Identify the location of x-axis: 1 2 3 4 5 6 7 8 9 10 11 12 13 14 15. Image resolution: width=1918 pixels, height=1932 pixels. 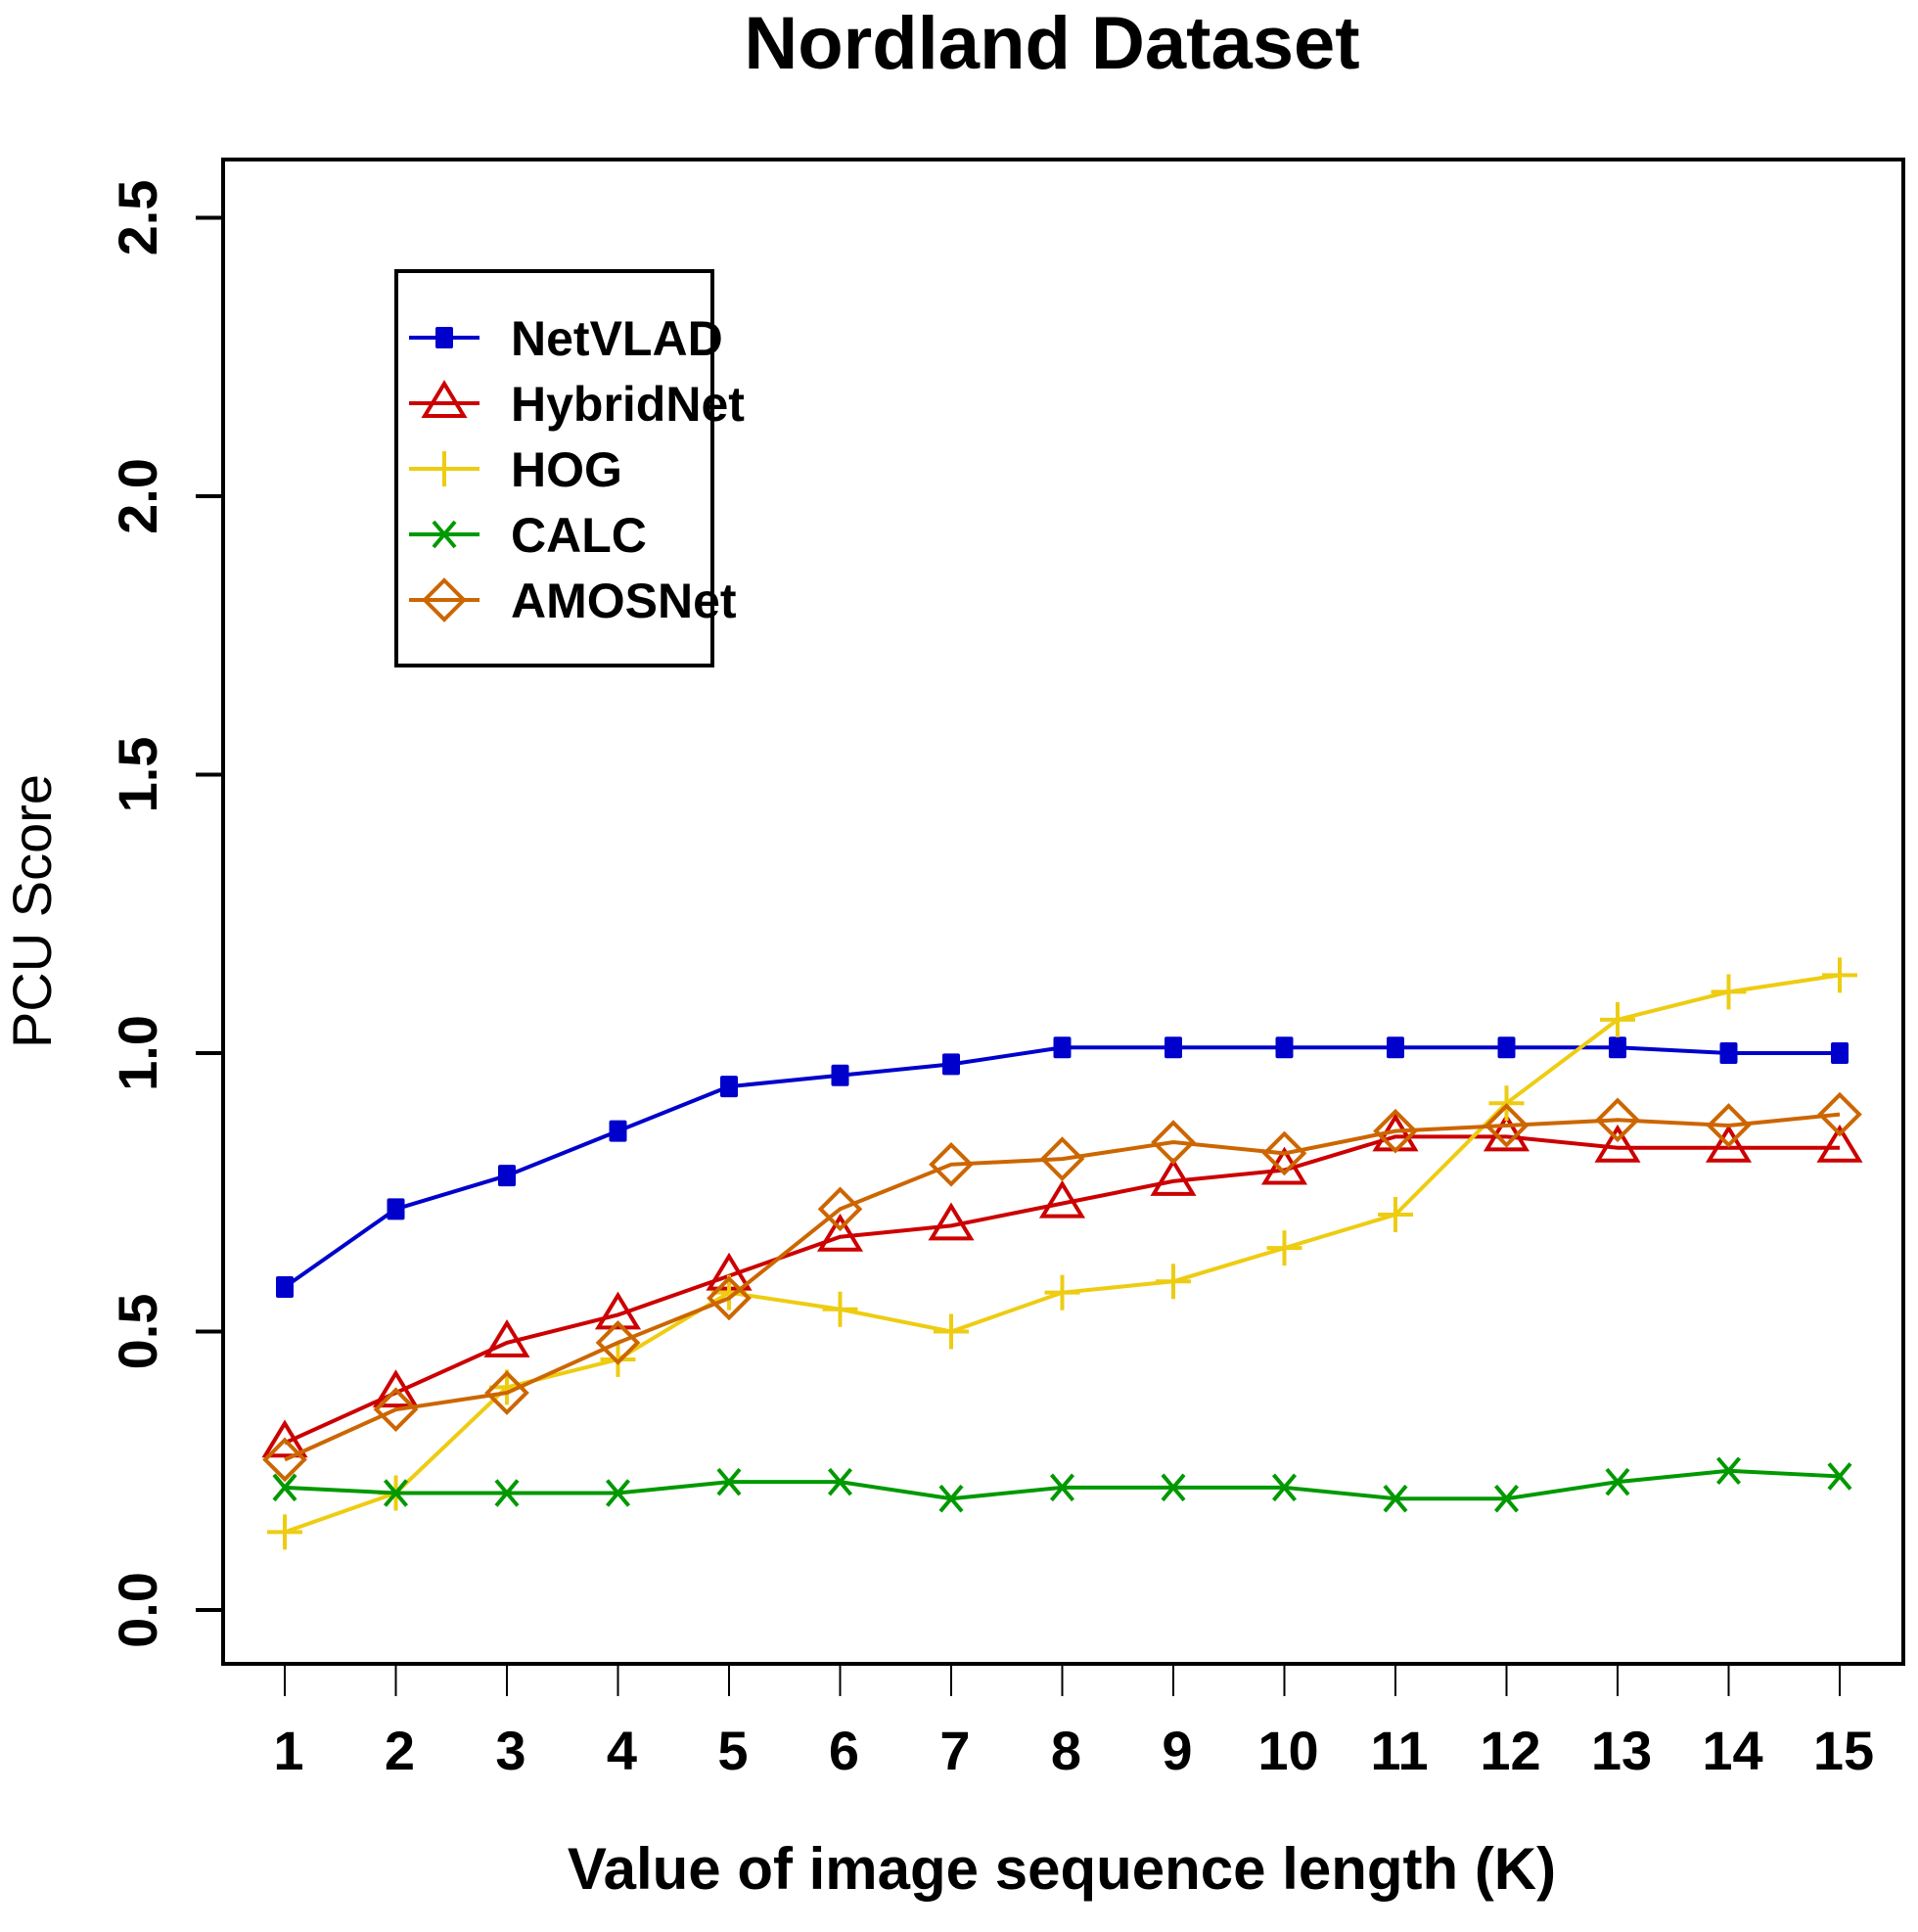
(1074, 1723).